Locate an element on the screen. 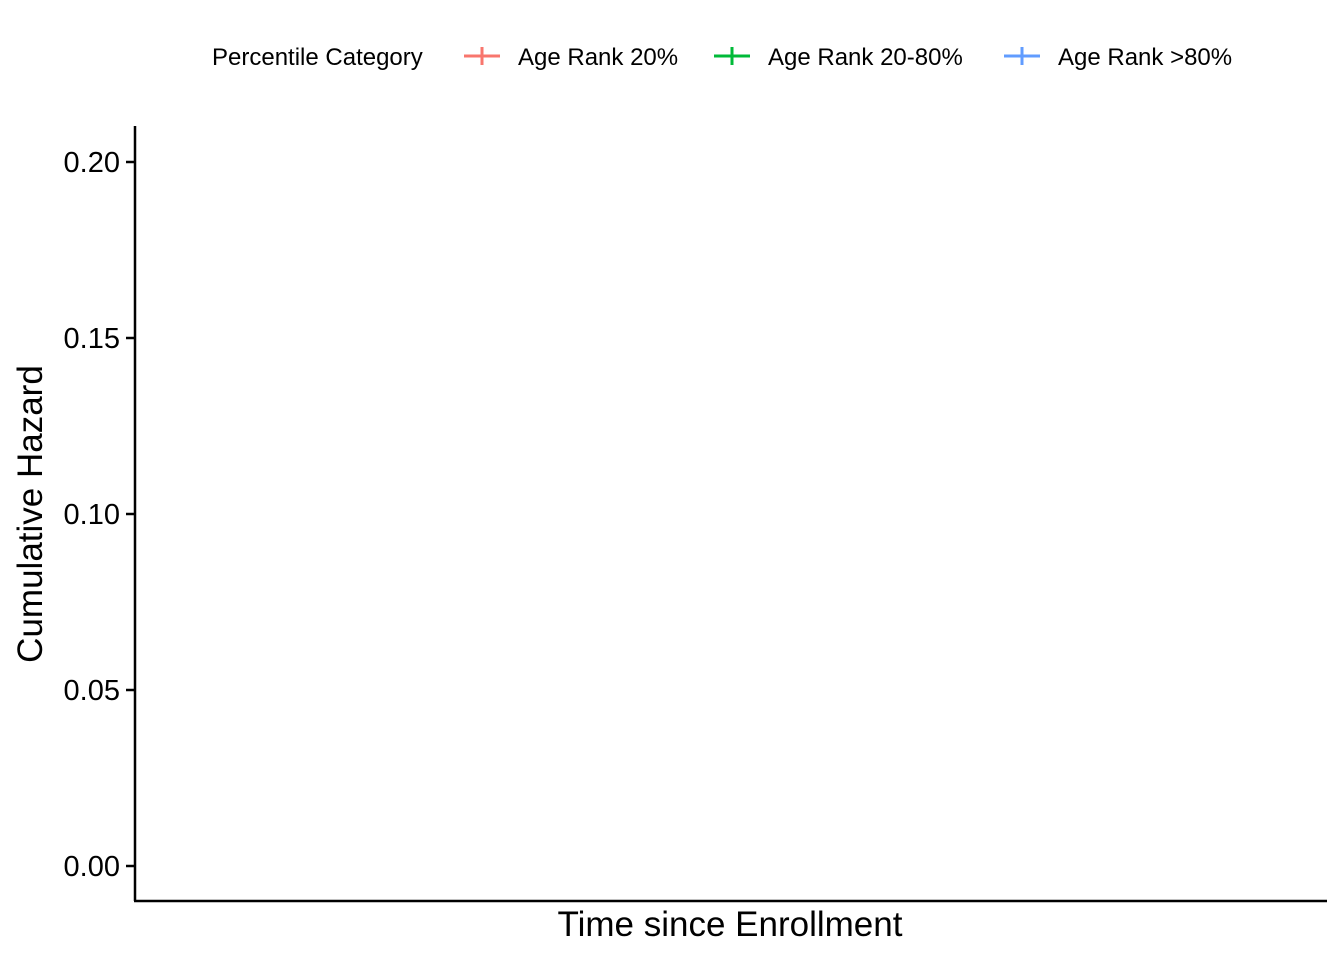 The width and height of the screenshot is (1344, 960). y-tick-label-1: 0.05 is located at coordinates (92, 691).